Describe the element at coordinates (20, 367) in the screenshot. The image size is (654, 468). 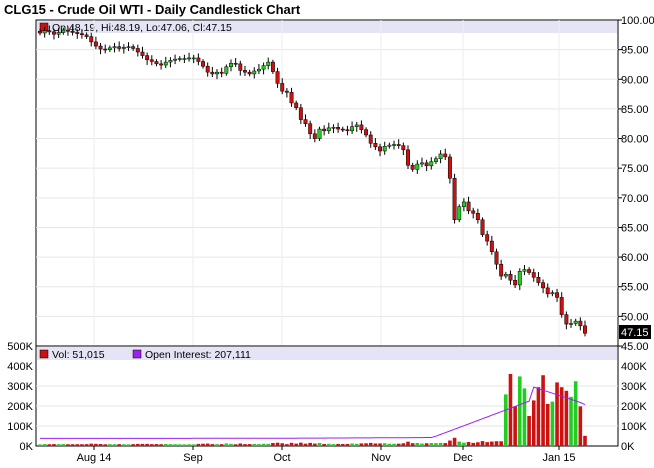
I see `volume-tick-label-left: 400K` at that location.